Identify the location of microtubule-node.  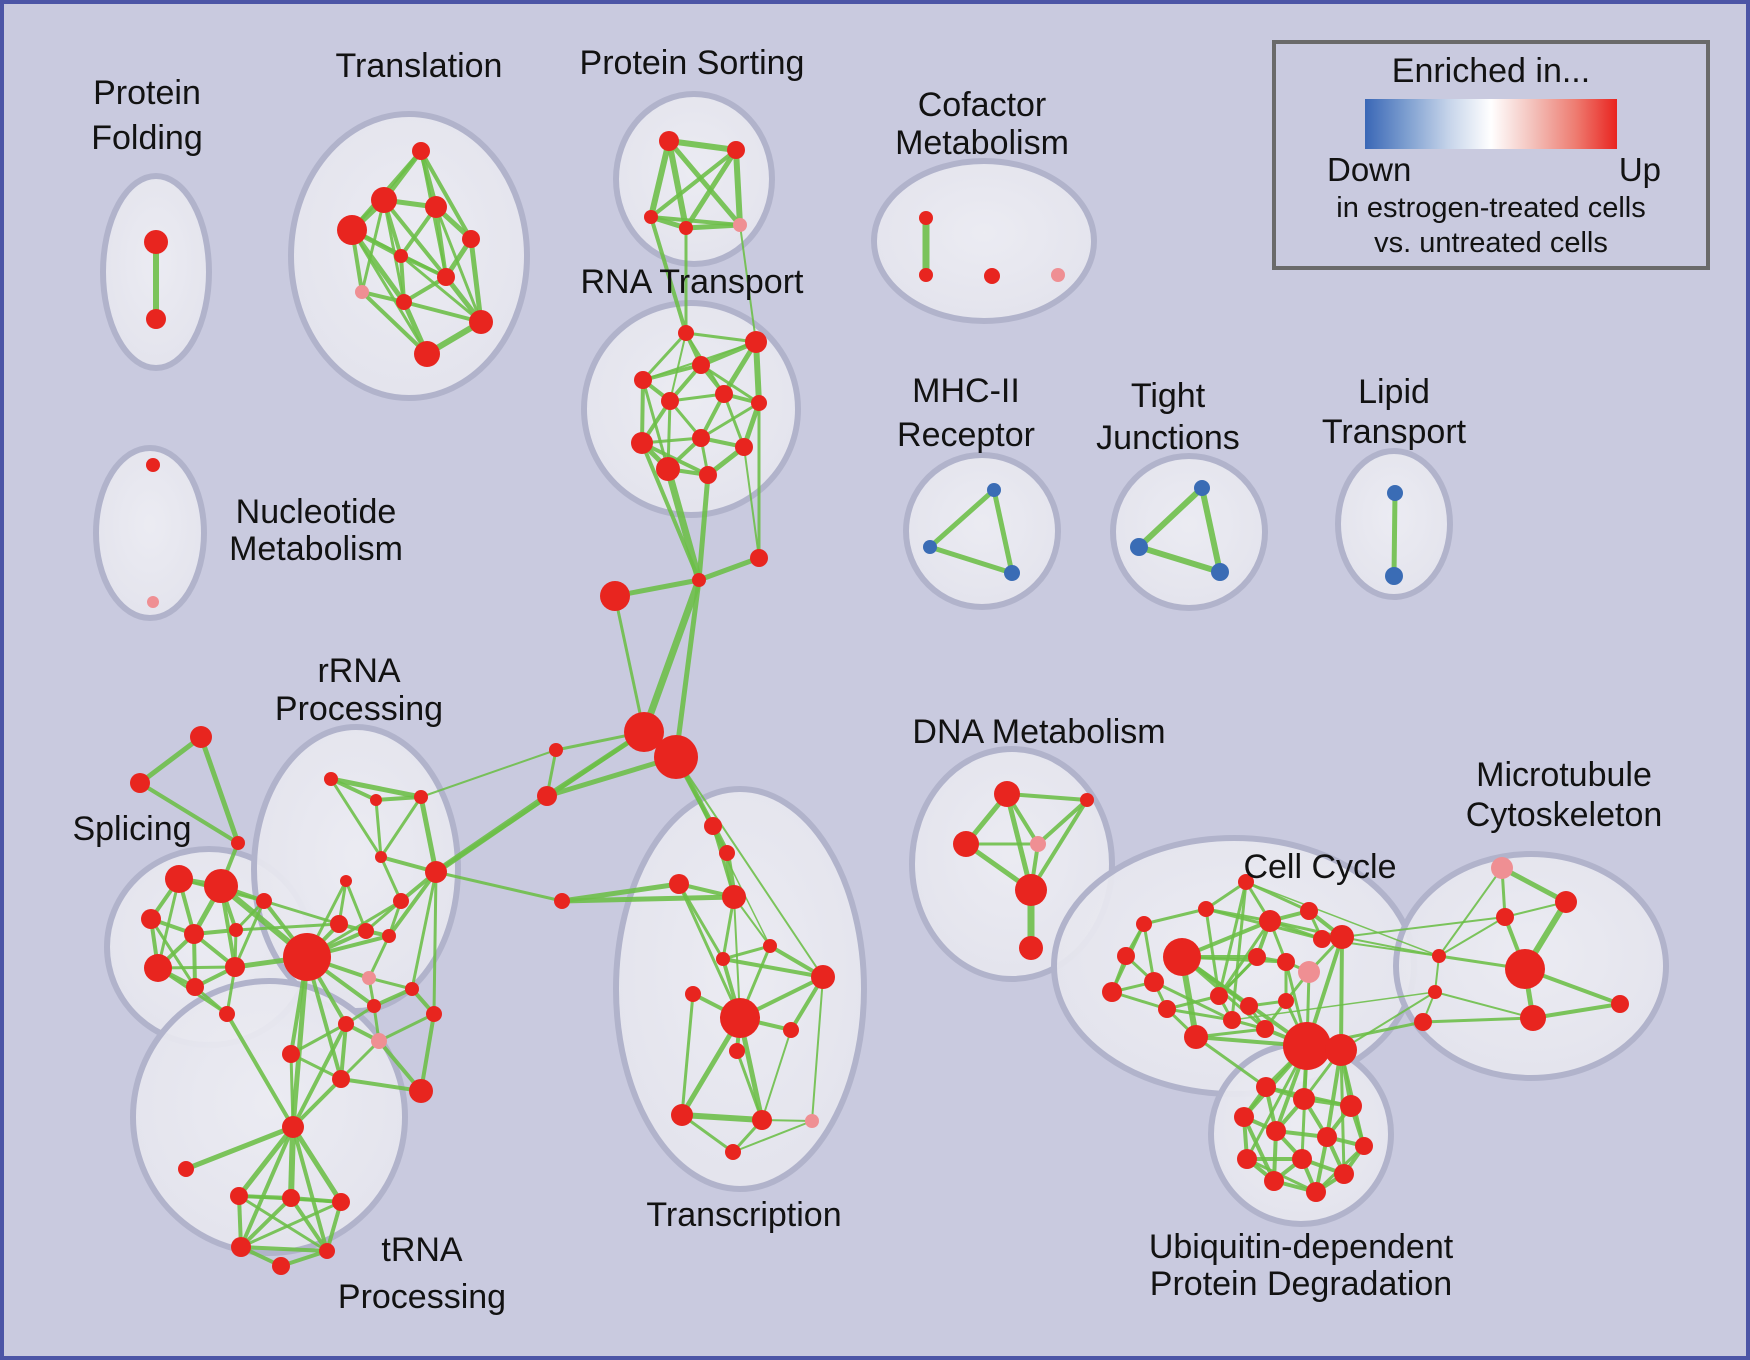
(1533, 1018).